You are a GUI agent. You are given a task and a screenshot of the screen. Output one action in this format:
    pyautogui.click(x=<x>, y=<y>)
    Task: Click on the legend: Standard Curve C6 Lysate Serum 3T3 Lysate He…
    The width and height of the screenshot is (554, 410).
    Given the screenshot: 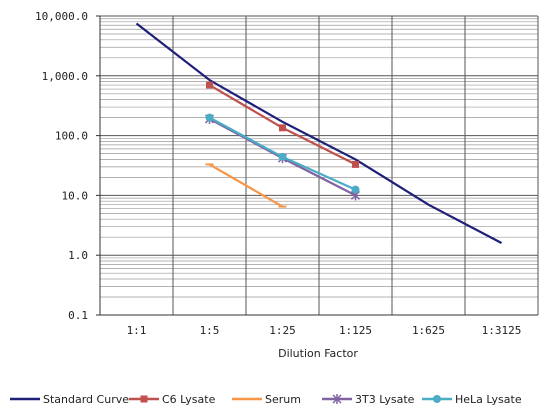 What is the action you would take?
    pyautogui.click(x=266, y=399)
    